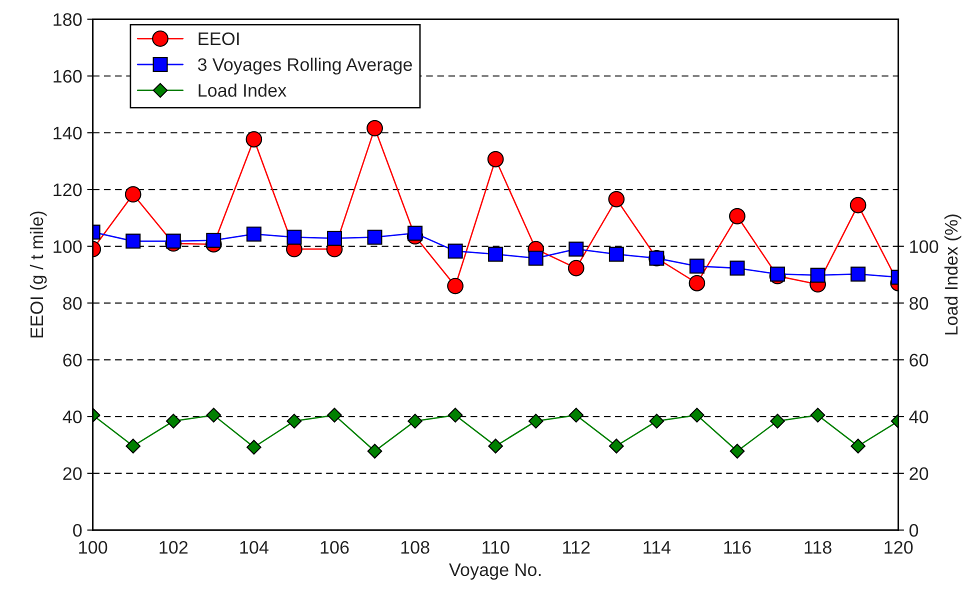 This screenshot has width=967, height=601. I want to click on x-tick-label: 106, so click(334, 547).